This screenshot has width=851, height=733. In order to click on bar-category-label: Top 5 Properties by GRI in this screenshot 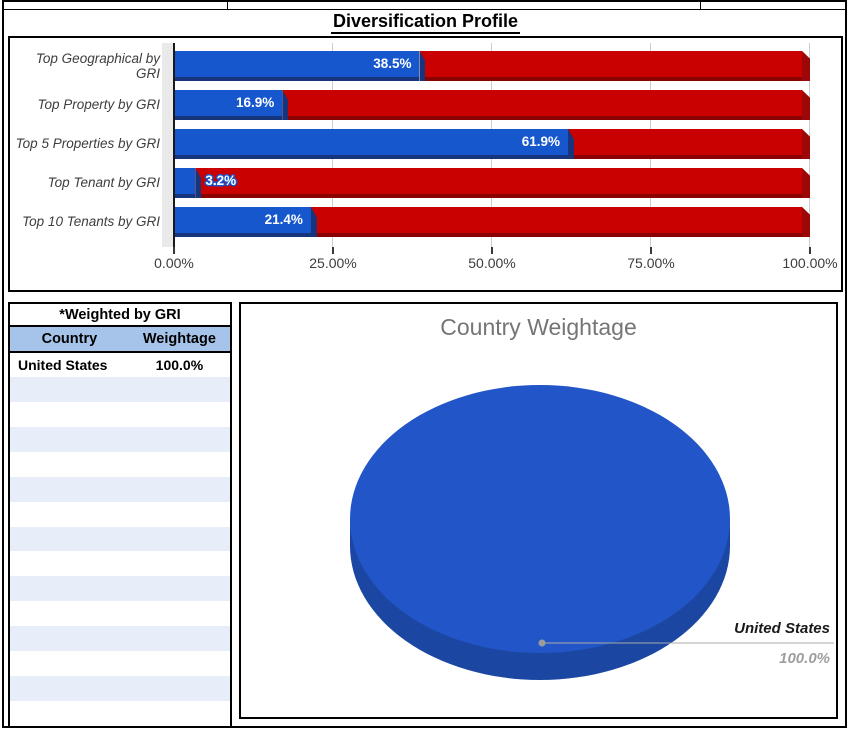, I will do `click(87, 144)`.